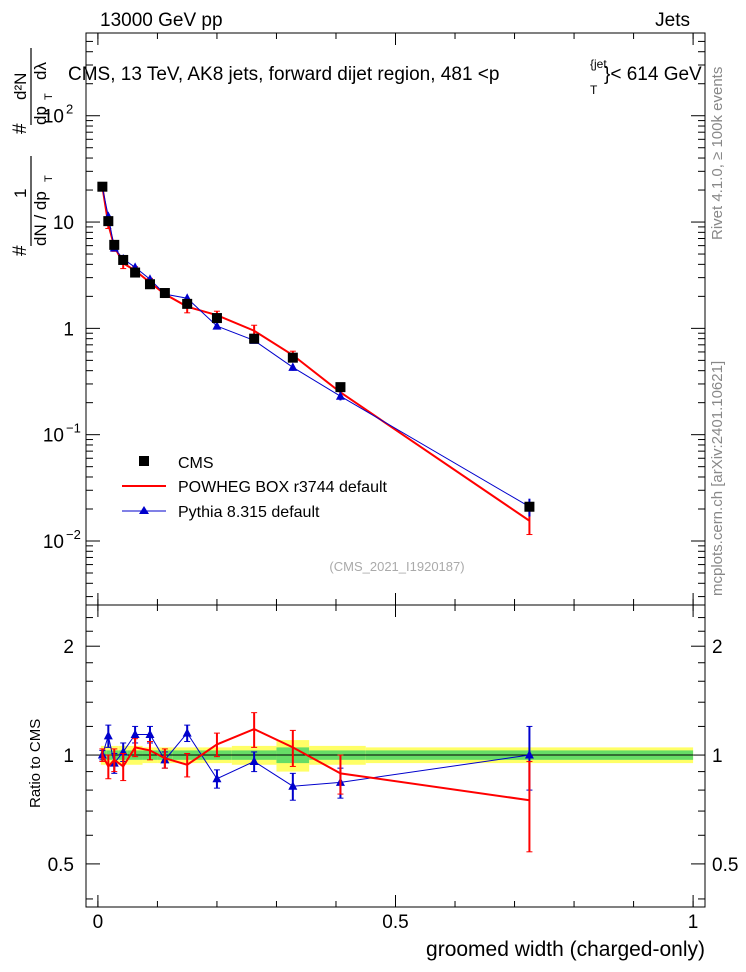 The image size is (746, 972). I want to click on ratio-y-tick-label-right: 2, so click(717, 647).